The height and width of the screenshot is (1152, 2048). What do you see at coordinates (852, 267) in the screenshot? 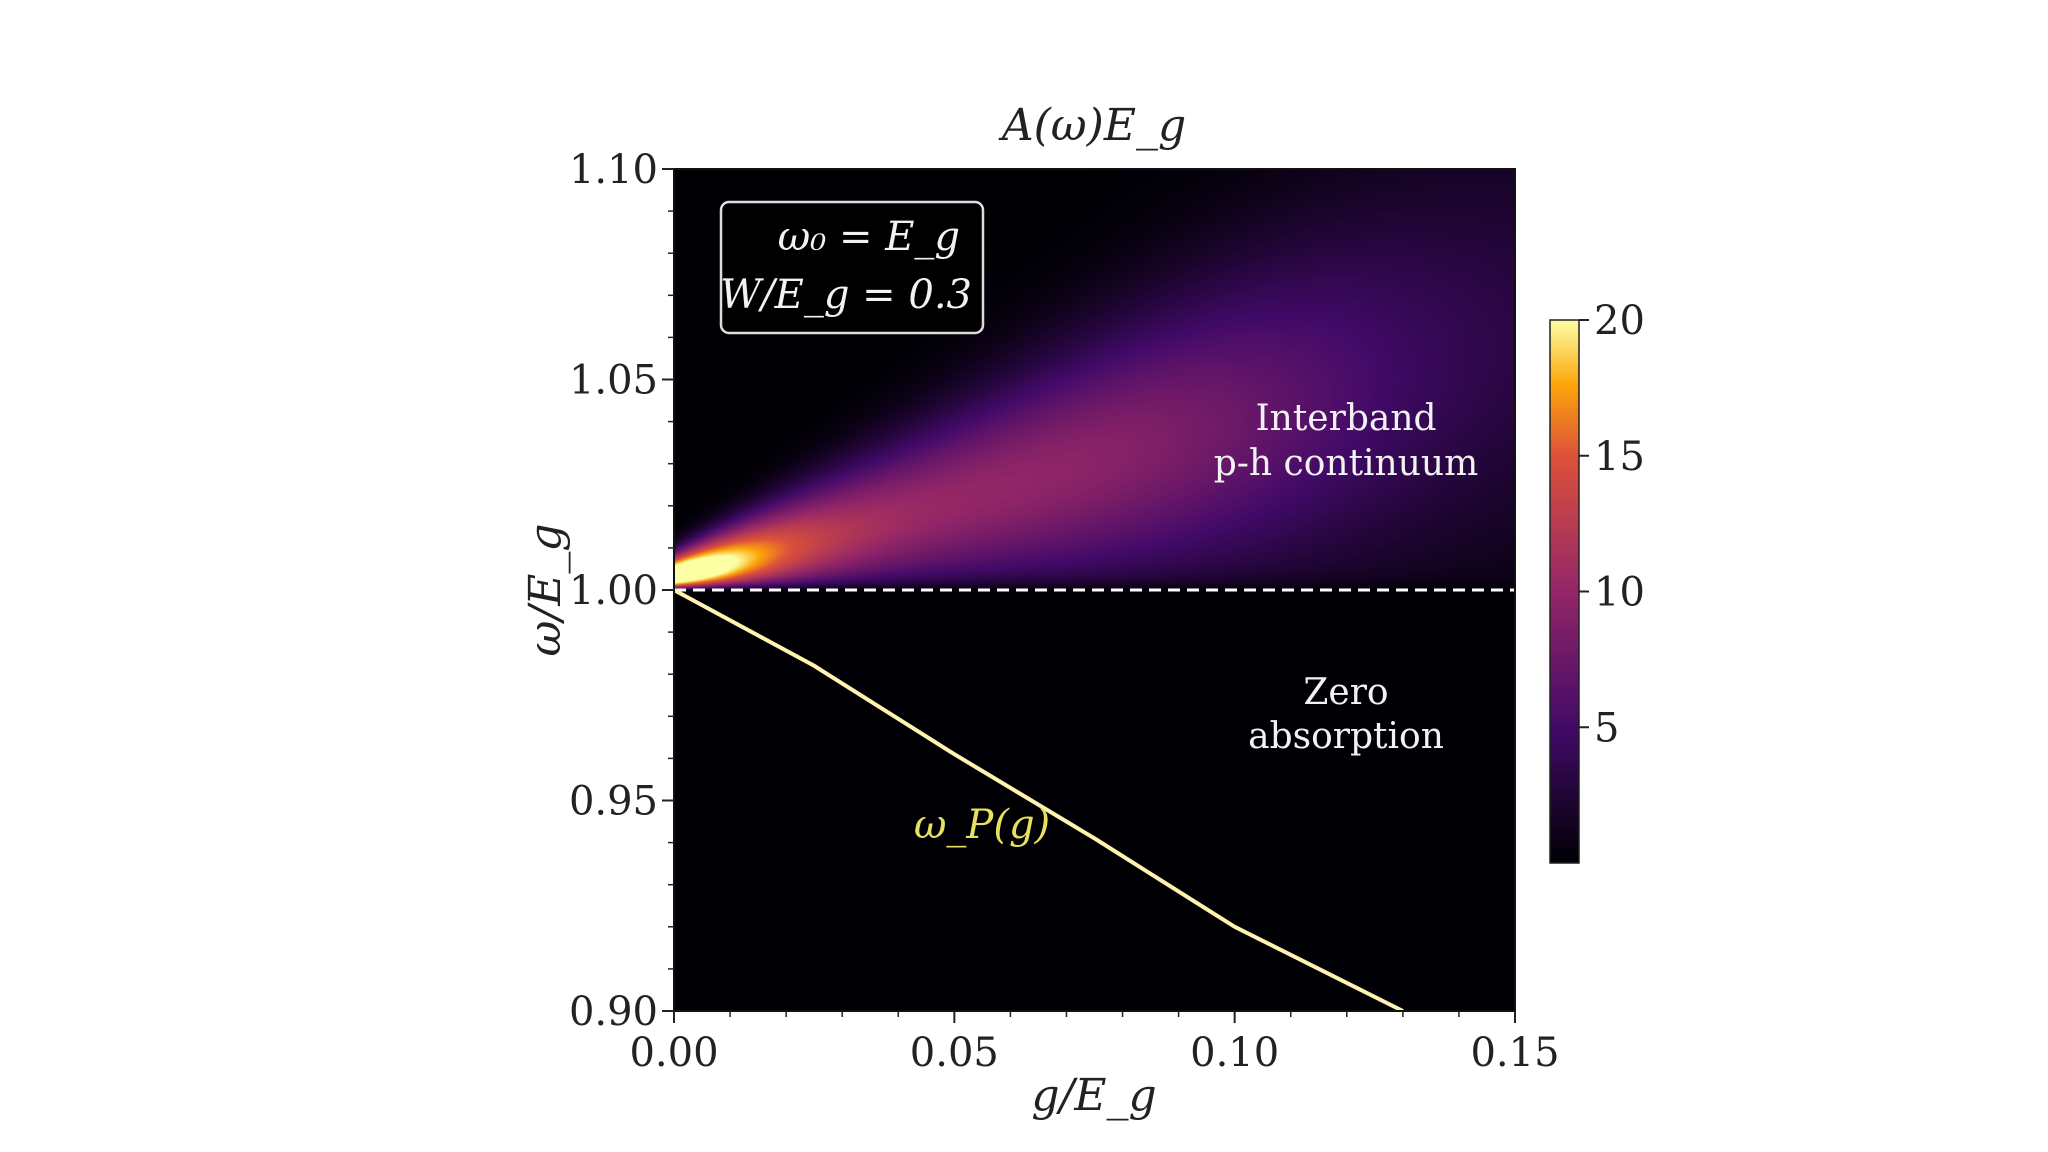
I see `parameter-box` at bounding box center [852, 267].